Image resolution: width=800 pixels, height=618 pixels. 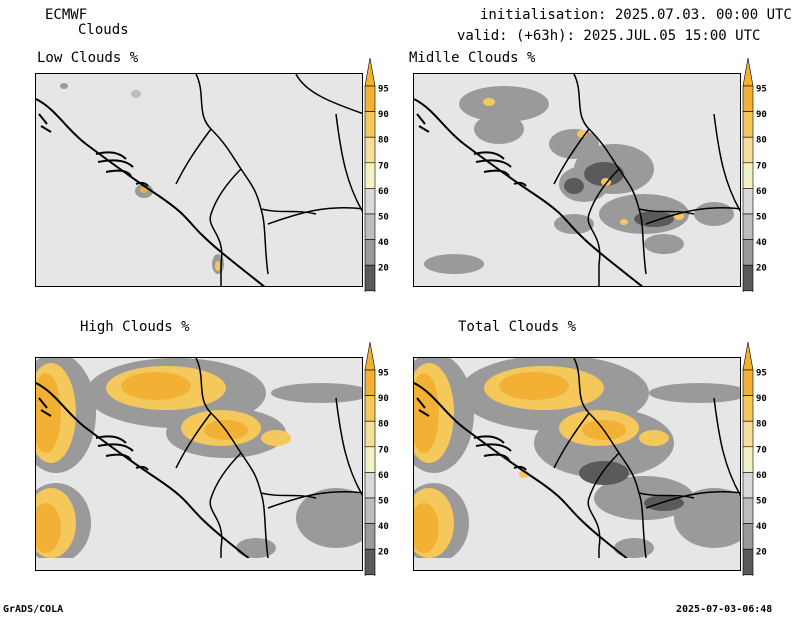 I want to click on panel-title-mid: Midlle Clouds %, so click(x=472, y=58).